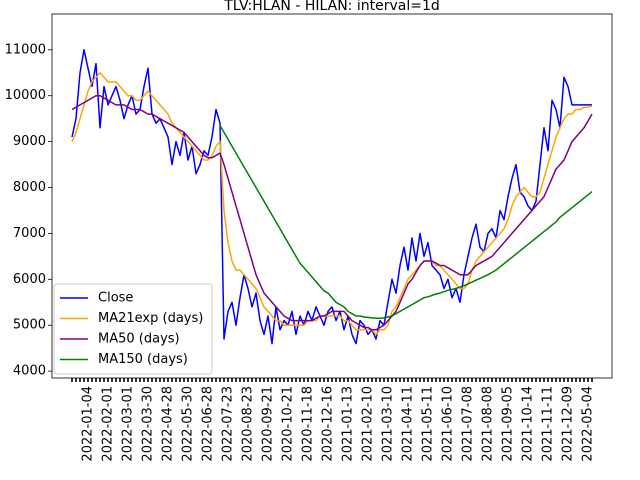  I want to click on x-tick-label: 2021-05-11, so click(428, 424).